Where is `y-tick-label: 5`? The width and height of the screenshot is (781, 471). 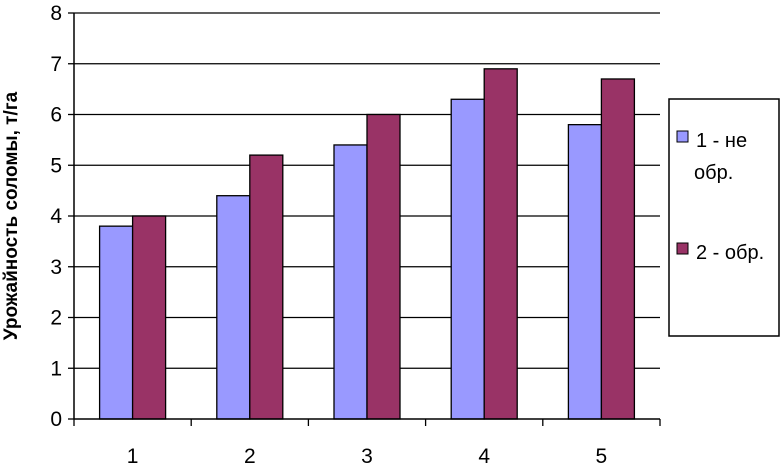
y-tick-label: 5 is located at coordinates (56, 165).